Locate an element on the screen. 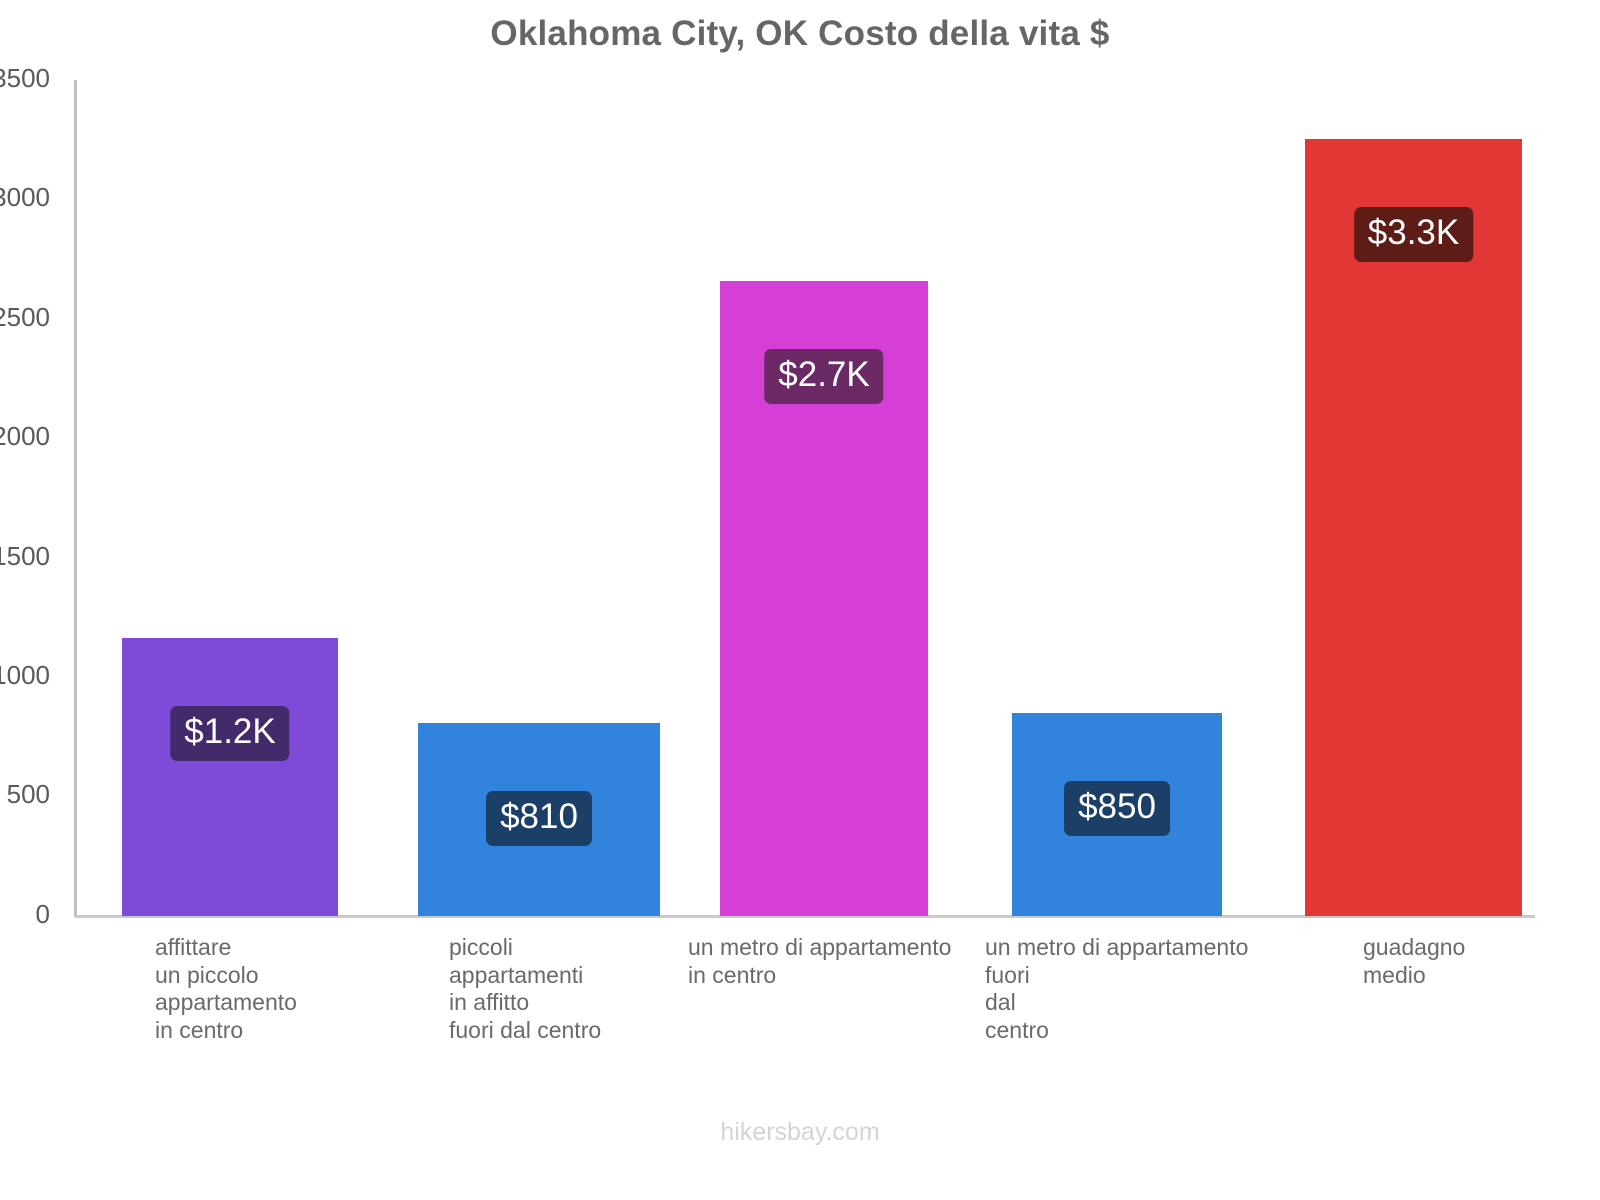 Image resolution: width=1600 pixels, height=1200 pixels. bar-value-label: $810 is located at coordinates (539, 818).